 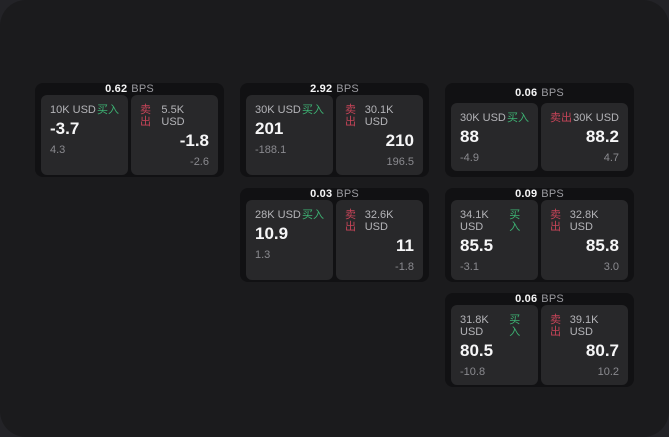 What do you see at coordinates (58, 150) in the screenshot?
I see `buy-sub-value: 4.3` at bounding box center [58, 150].